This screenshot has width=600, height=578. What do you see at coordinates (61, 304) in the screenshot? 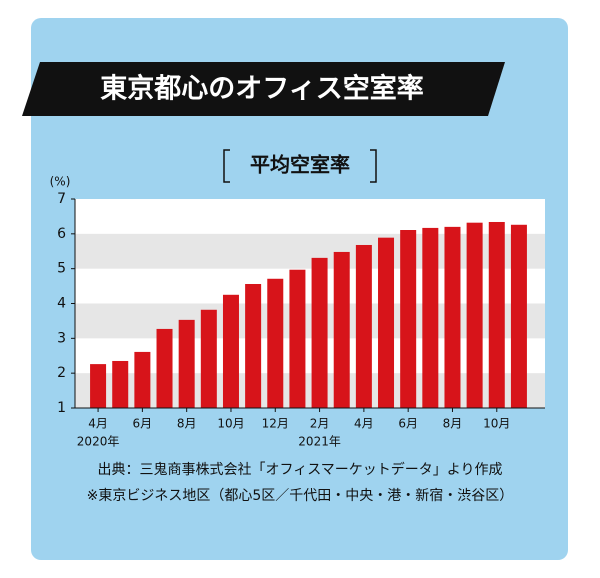
I see `y-tick-label: 4` at bounding box center [61, 304].